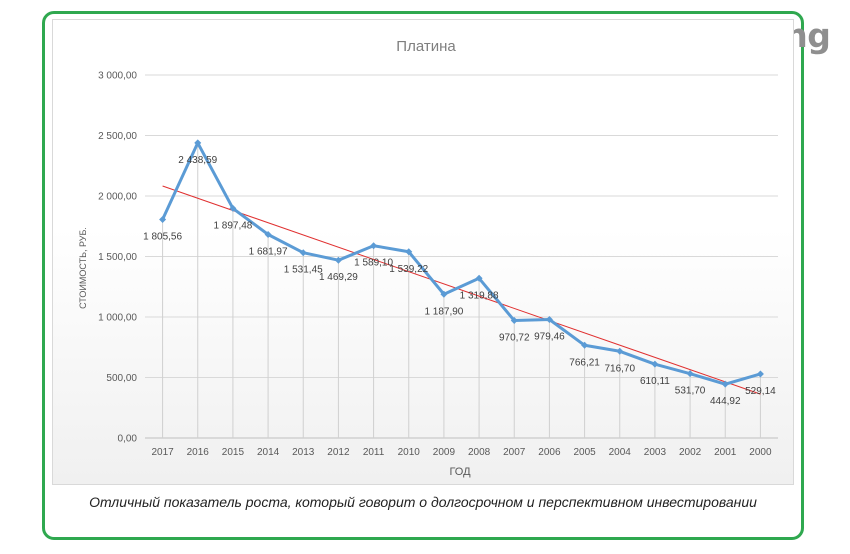  What do you see at coordinates (303, 452) in the screenshot?
I see `x-tick-label: 2013` at bounding box center [303, 452].